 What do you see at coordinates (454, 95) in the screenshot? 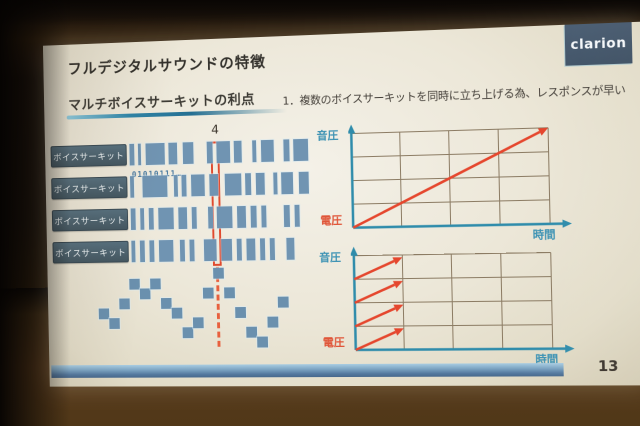
I see `bullet-text: 1．複数のボイスサーキットを同時に立ち上げる為、レスポンスが早い` at bounding box center [454, 95].